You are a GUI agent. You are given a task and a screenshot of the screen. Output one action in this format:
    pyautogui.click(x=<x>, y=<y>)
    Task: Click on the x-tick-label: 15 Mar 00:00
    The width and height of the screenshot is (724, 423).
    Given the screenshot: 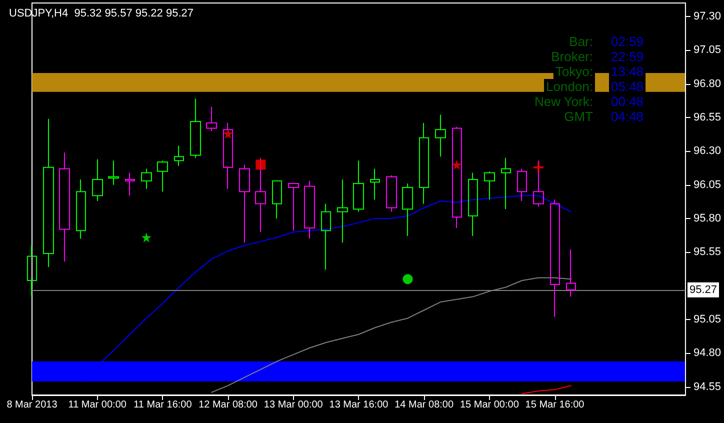 What is the action you would take?
    pyautogui.click(x=490, y=405)
    